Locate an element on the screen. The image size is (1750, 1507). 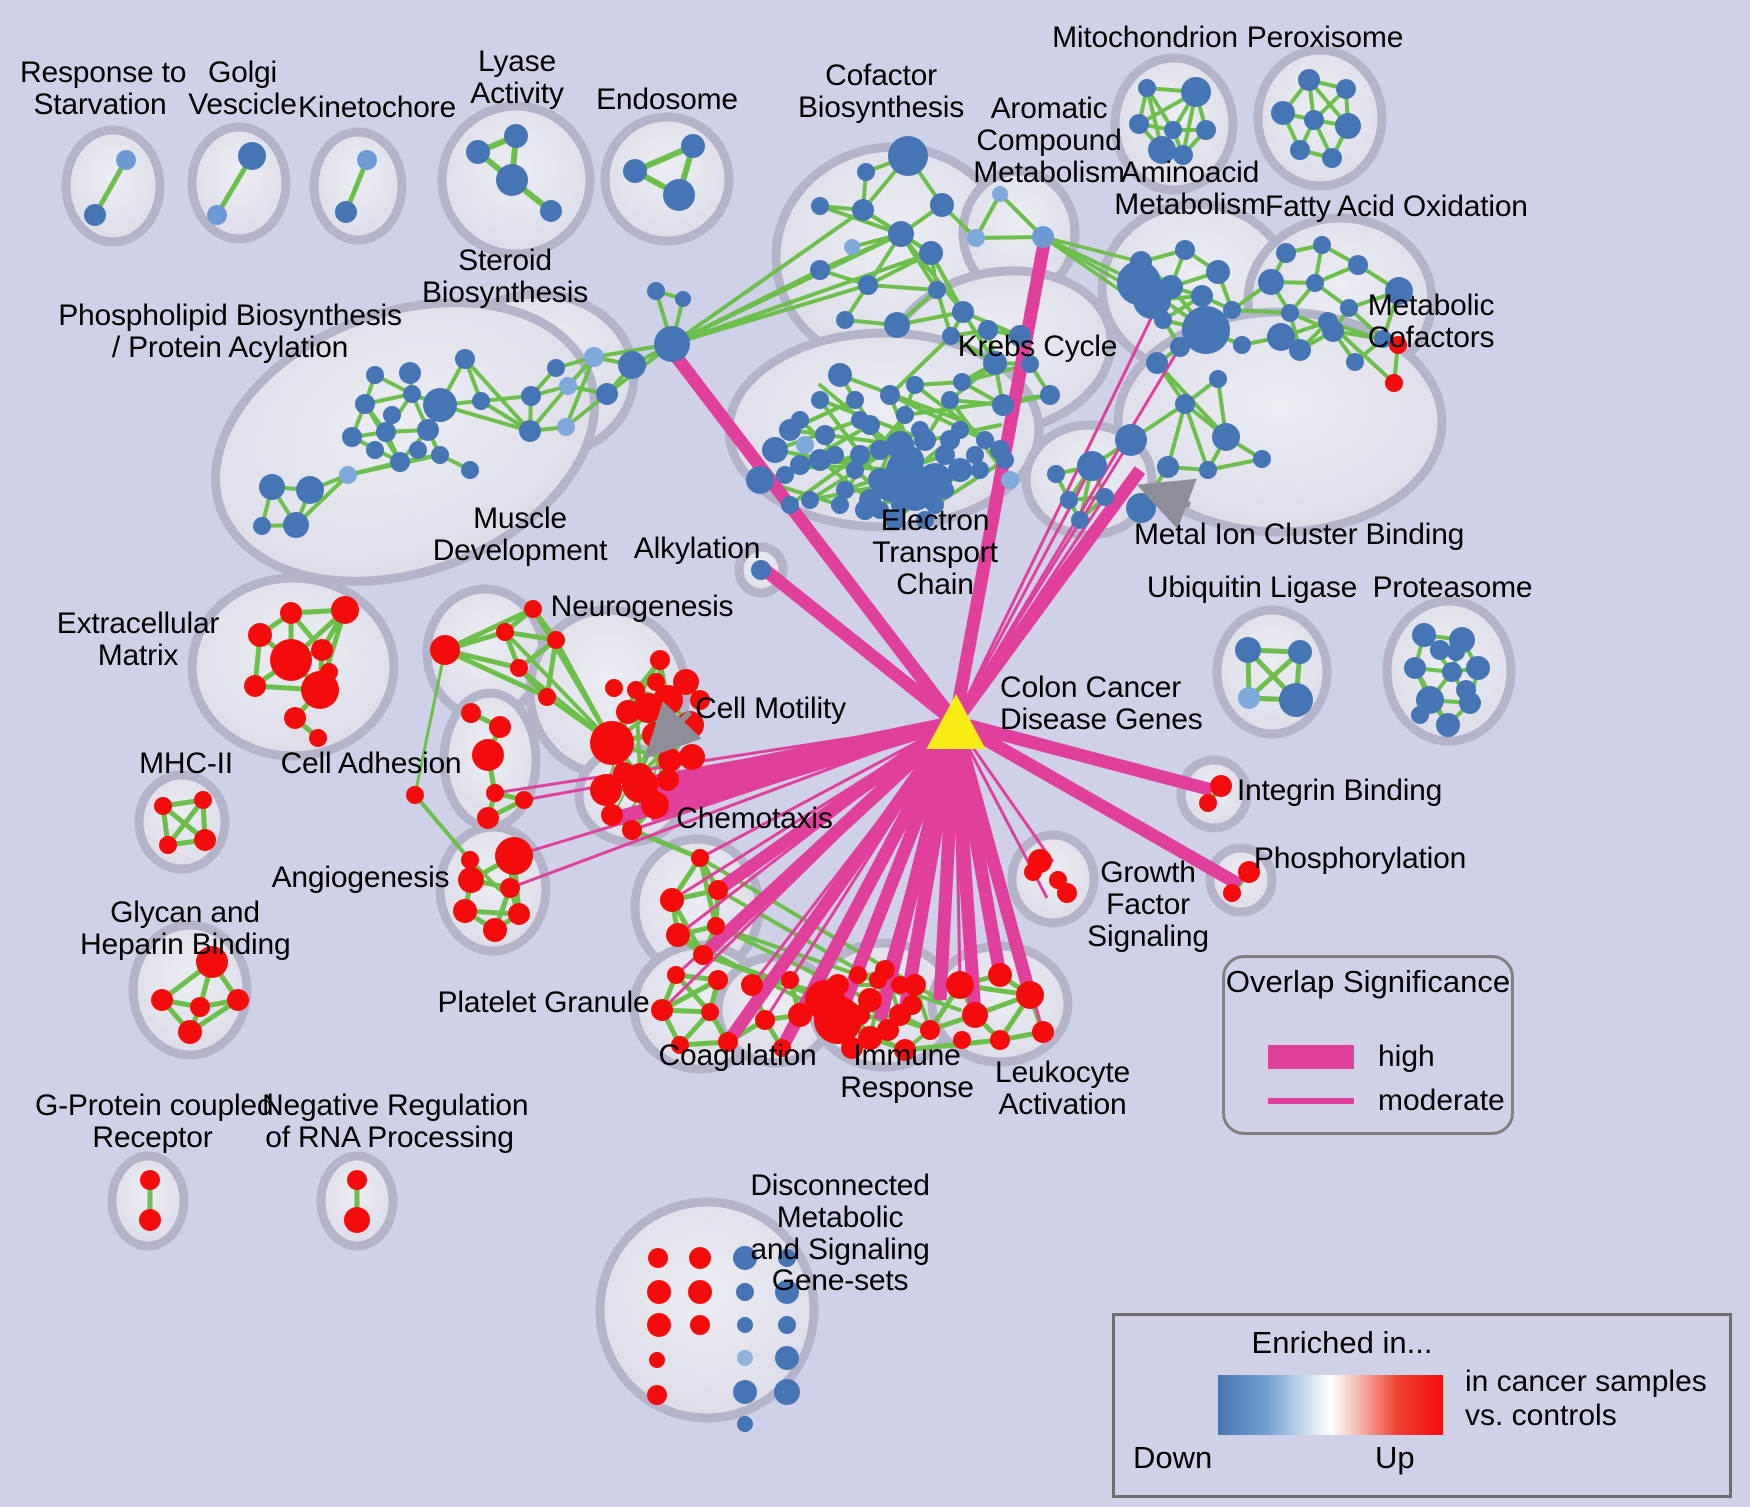
overlap-significance-title: Overlap Significance is located at coordinates (1368, 981).